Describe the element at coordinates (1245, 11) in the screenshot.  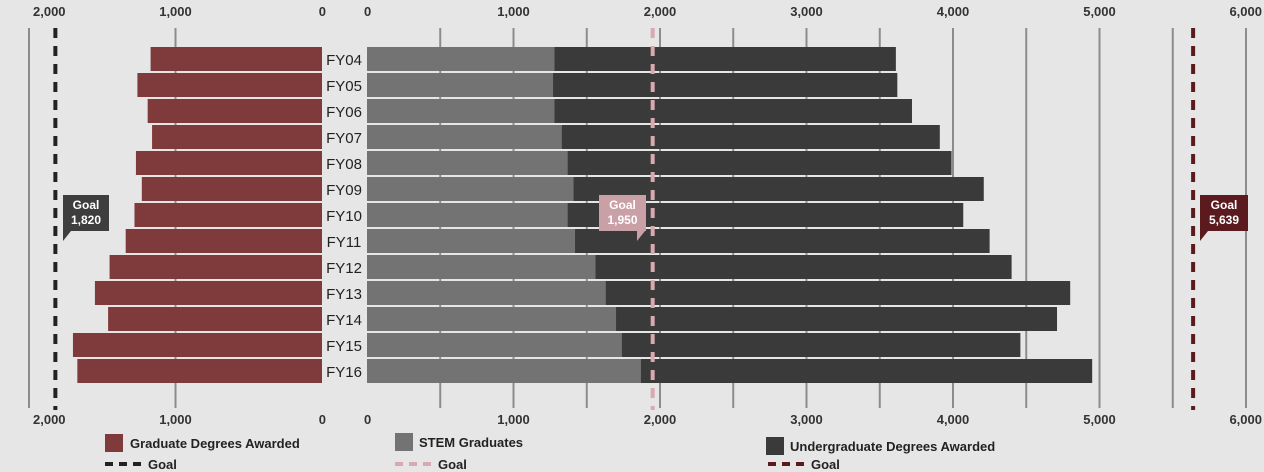
I see `tick-label-right-top: 6,000` at that location.